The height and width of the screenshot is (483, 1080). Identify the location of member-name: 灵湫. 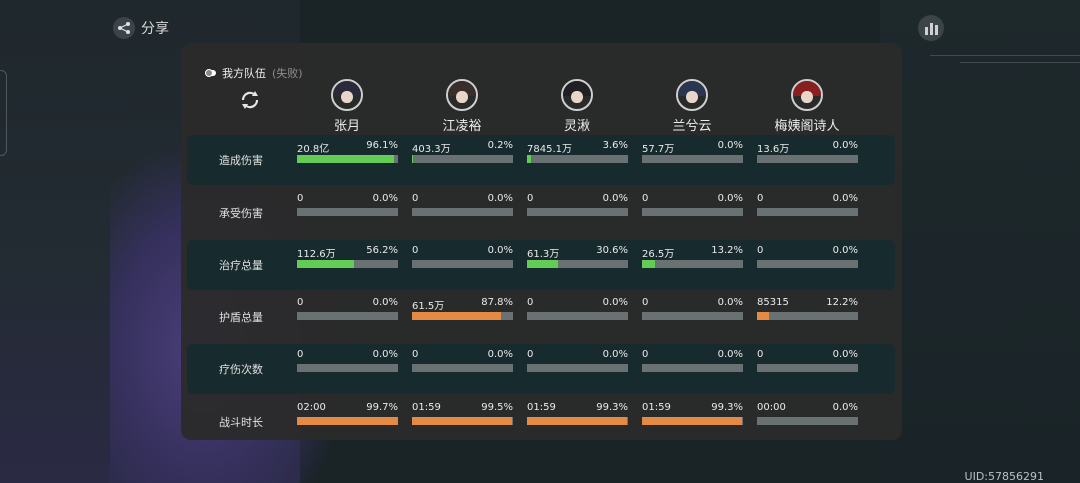
(576, 126).